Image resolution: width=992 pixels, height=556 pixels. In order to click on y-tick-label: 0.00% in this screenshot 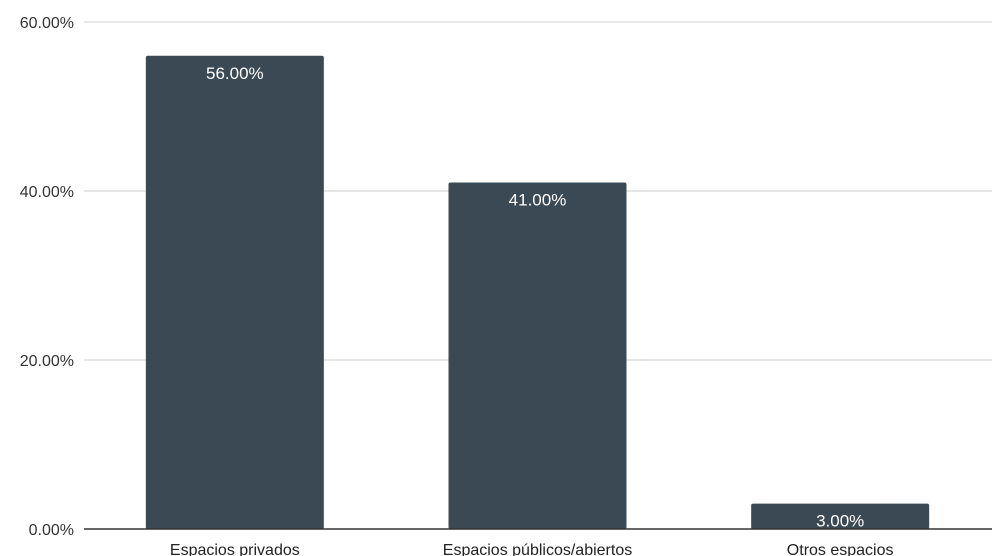, I will do `click(51, 530)`.